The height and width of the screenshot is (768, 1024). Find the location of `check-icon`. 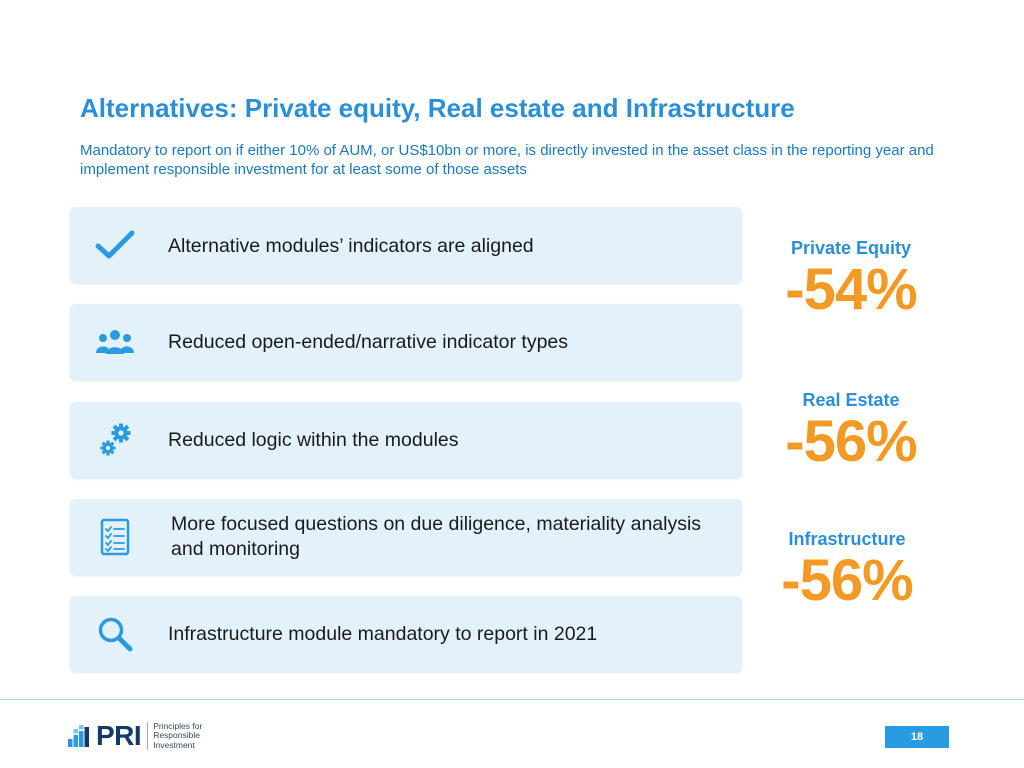

check-icon is located at coordinates (115, 245).